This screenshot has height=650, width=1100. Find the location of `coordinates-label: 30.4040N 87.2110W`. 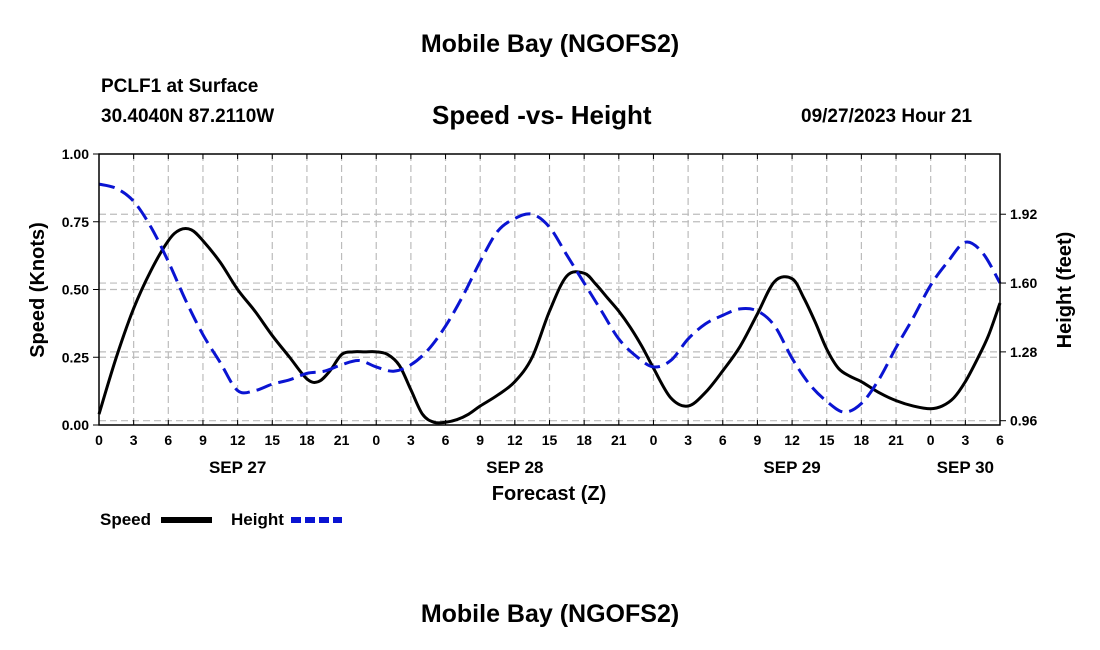

coordinates-label: 30.4040N 87.2110W is located at coordinates (188, 116).